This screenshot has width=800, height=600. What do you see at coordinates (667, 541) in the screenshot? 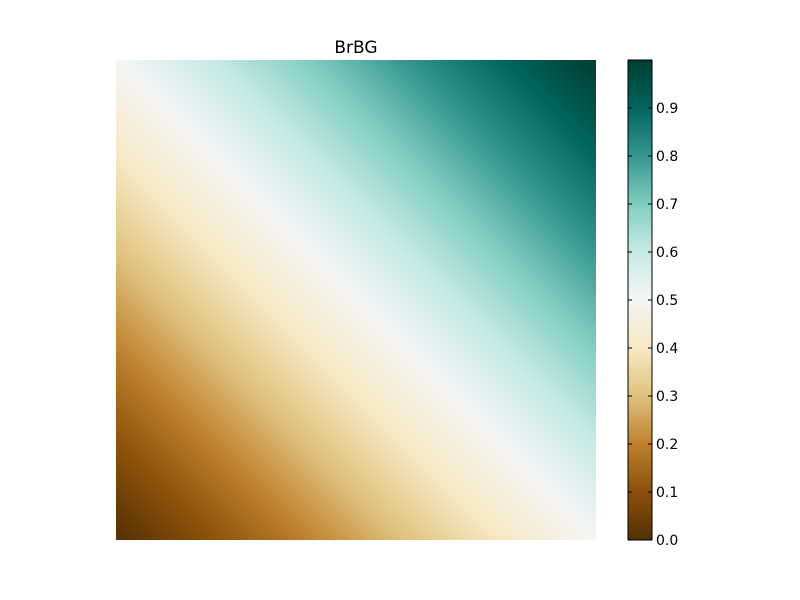
I see `colorbar-tick-label: 0.0` at bounding box center [667, 541].